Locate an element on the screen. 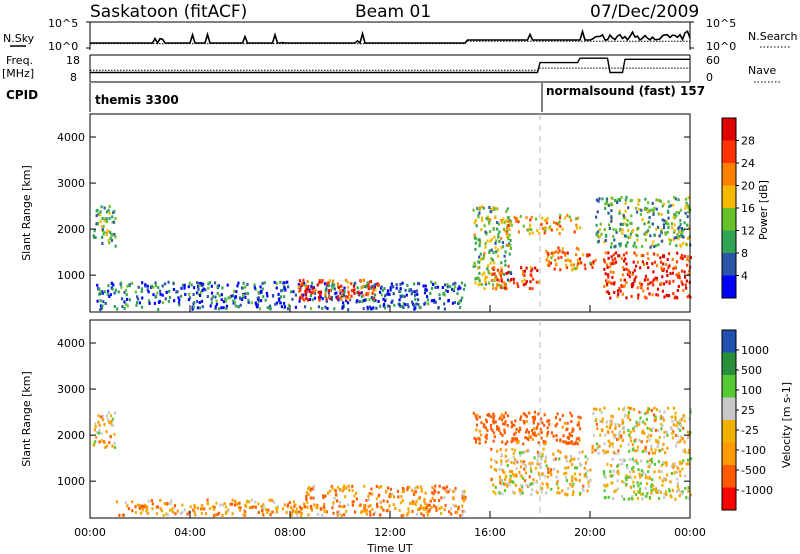 The image size is (800, 554). colorbar-segment is located at coordinates (729, 286).